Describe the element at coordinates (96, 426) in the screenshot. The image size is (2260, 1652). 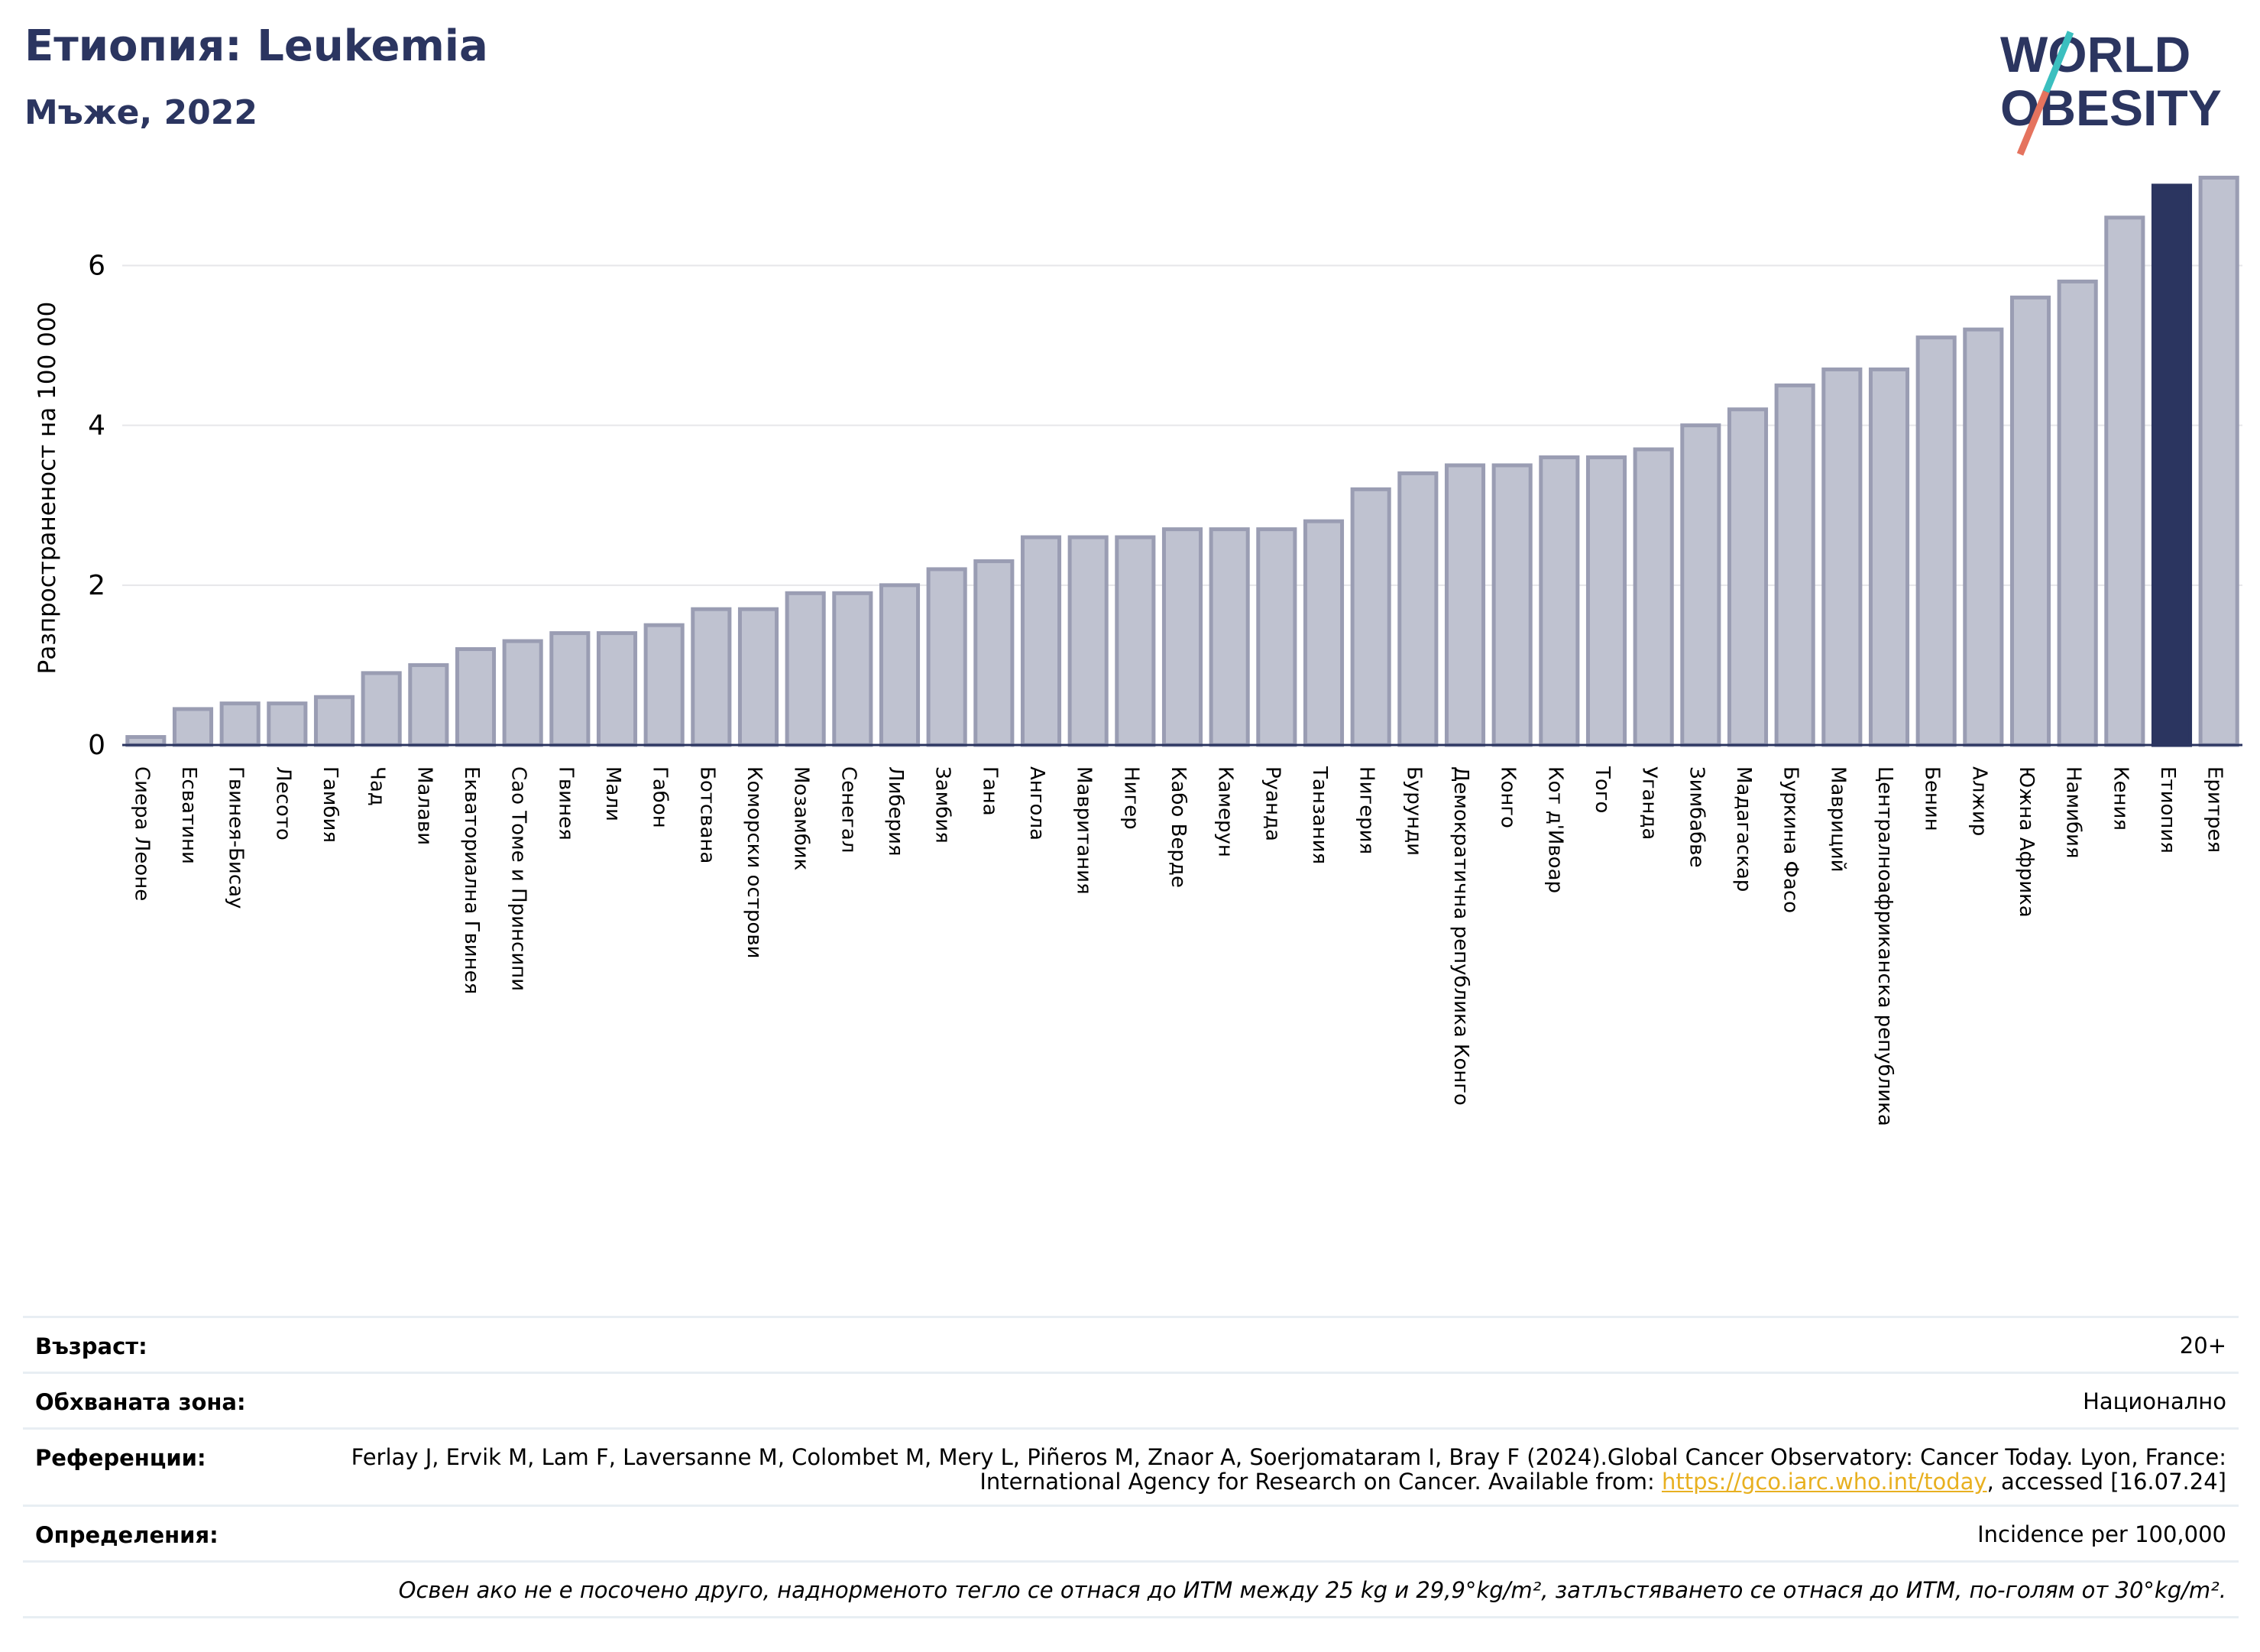
I see `y-tick-label: 4` at that location.